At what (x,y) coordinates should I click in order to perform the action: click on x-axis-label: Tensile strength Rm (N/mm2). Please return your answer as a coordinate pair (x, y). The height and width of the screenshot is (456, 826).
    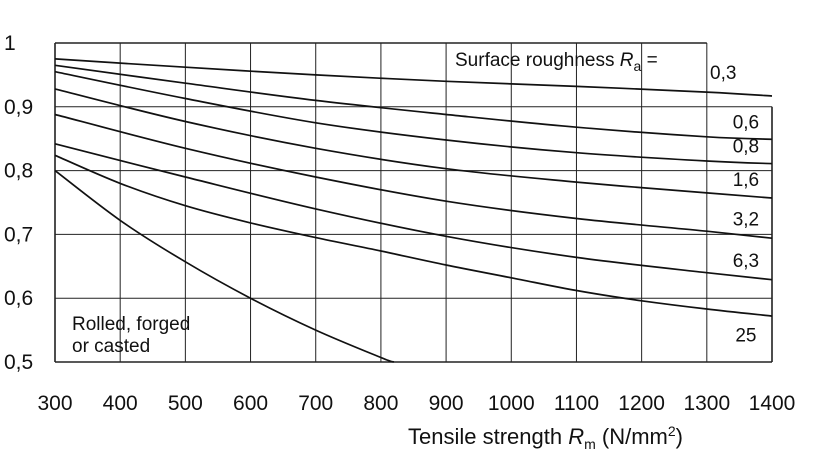
    Looking at the image, I should click on (545, 437).